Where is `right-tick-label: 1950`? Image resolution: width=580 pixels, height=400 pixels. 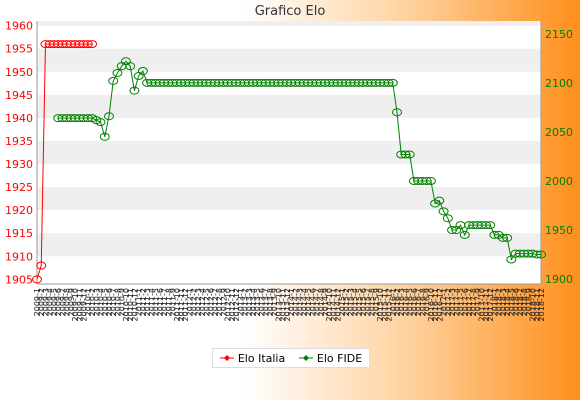
right-tick-label: 1950 is located at coordinates (559, 230).